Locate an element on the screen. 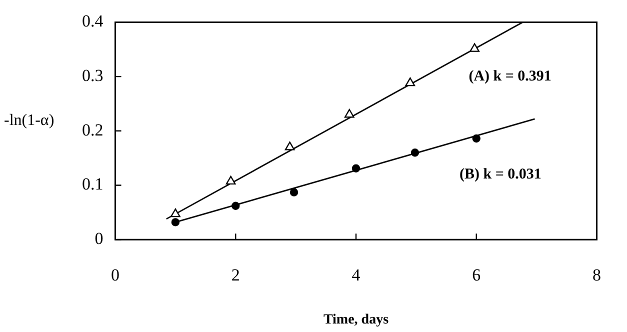 The width and height of the screenshot is (627, 332). y-axis-title: -ln(1-α) is located at coordinates (29, 121).